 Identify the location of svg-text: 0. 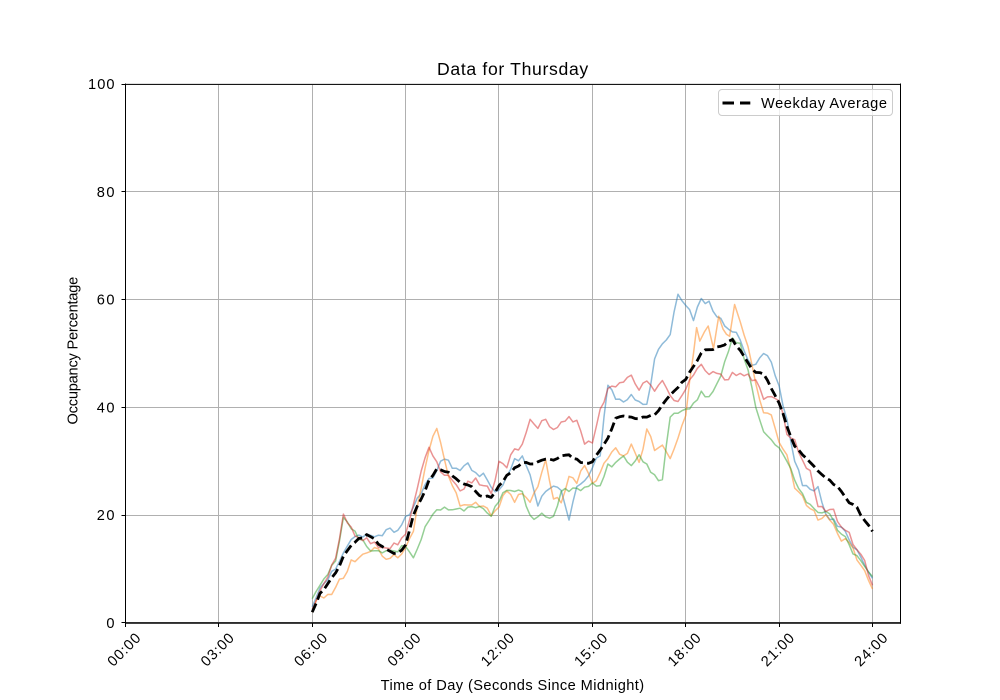
(110, 624).